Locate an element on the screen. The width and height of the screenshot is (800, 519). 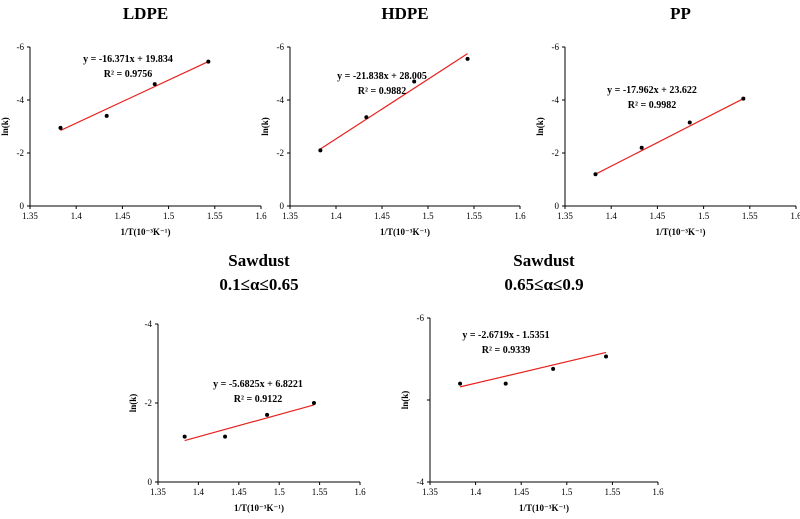
fit-r-squared: R² = 0.9122 is located at coordinates (258, 399).